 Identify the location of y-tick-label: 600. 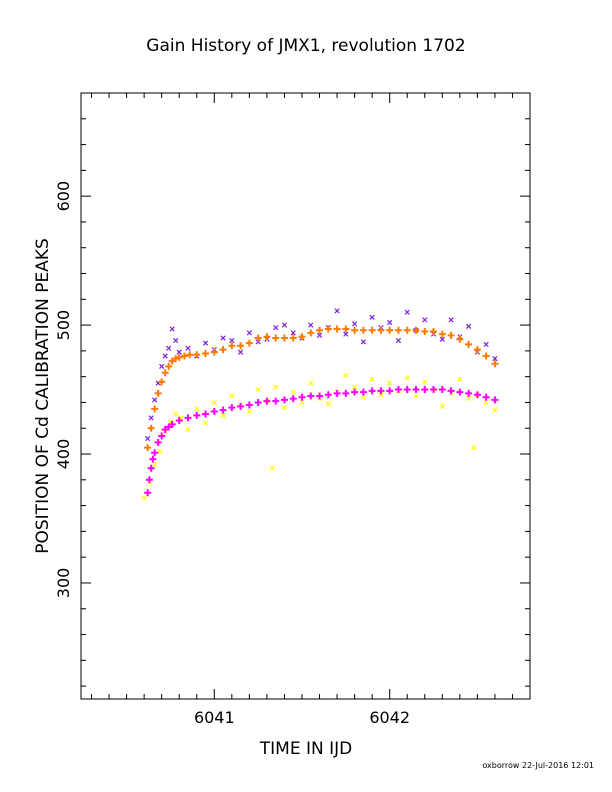
(63, 196).